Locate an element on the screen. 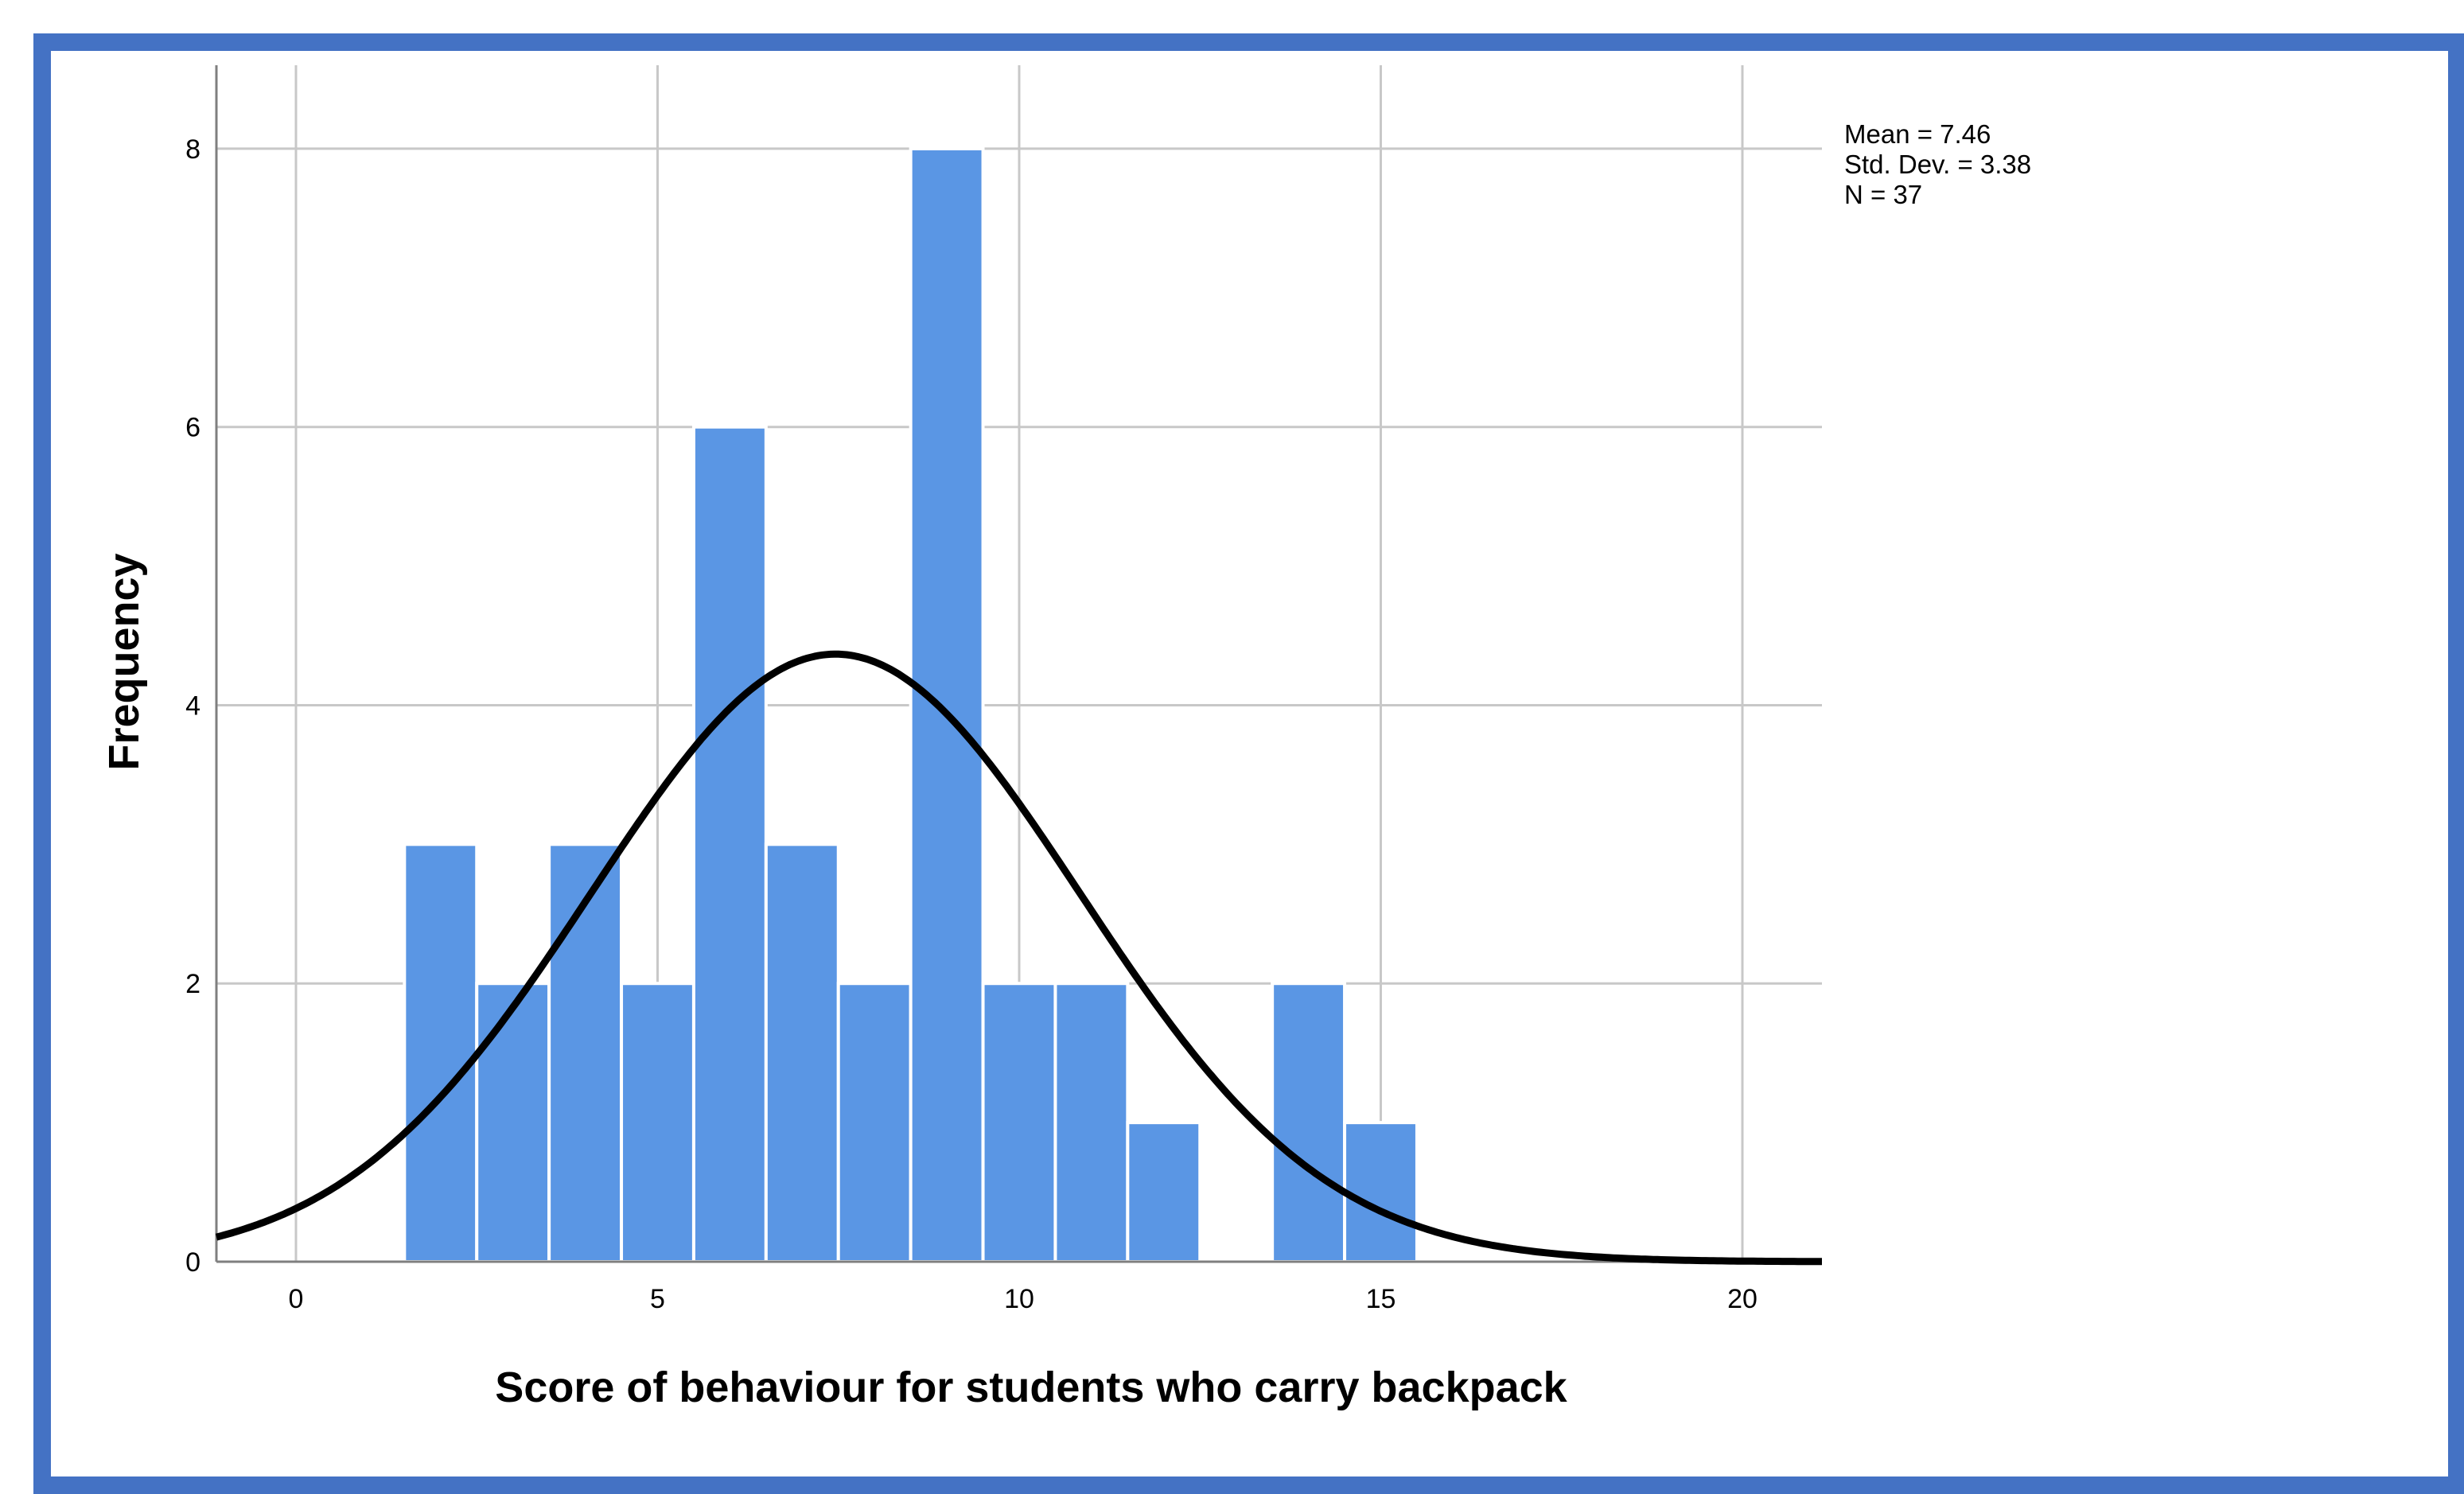 The width and height of the screenshot is (2464, 1494). y-tick-label-2: 2 is located at coordinates (192, 984).